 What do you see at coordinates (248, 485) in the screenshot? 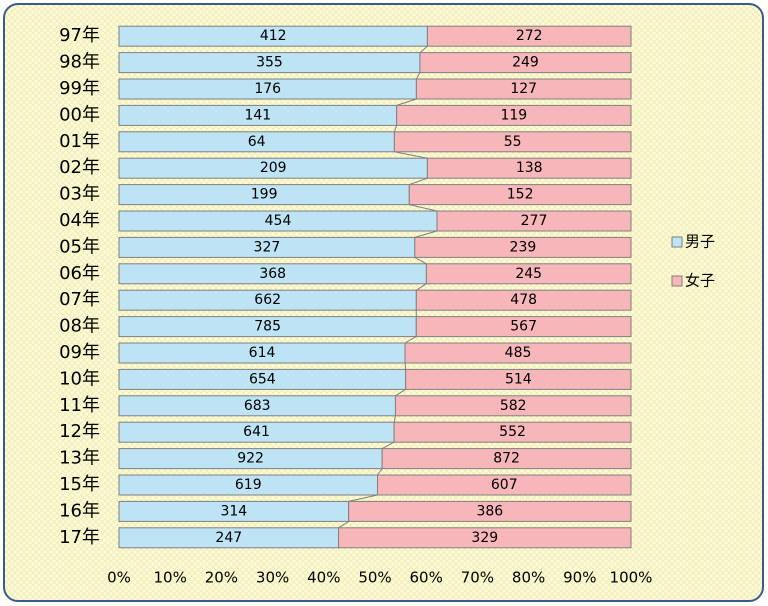
I see `value-label: 619` at bounding box center [248, 485].